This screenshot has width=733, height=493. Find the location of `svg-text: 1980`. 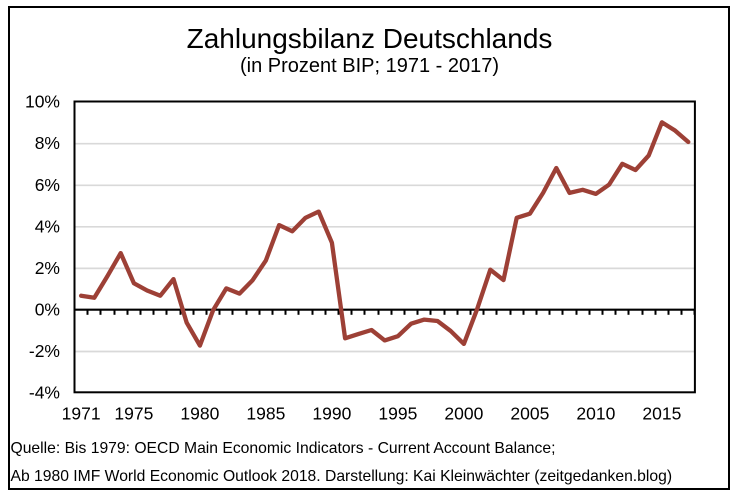

svg-text: 1980 is located at coordinates (199, 414).